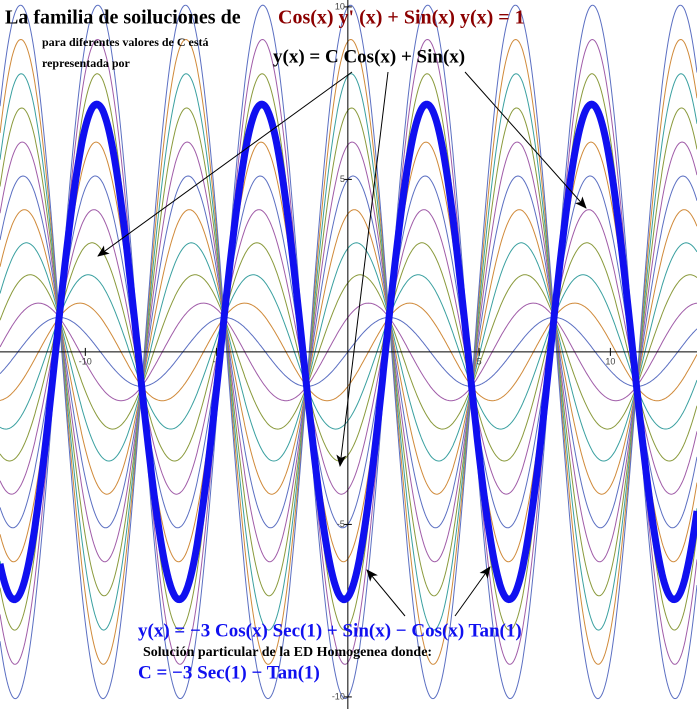 The image size is (697, 709). I want to click on title: La familia de soiluciones de, so click(123, 18).